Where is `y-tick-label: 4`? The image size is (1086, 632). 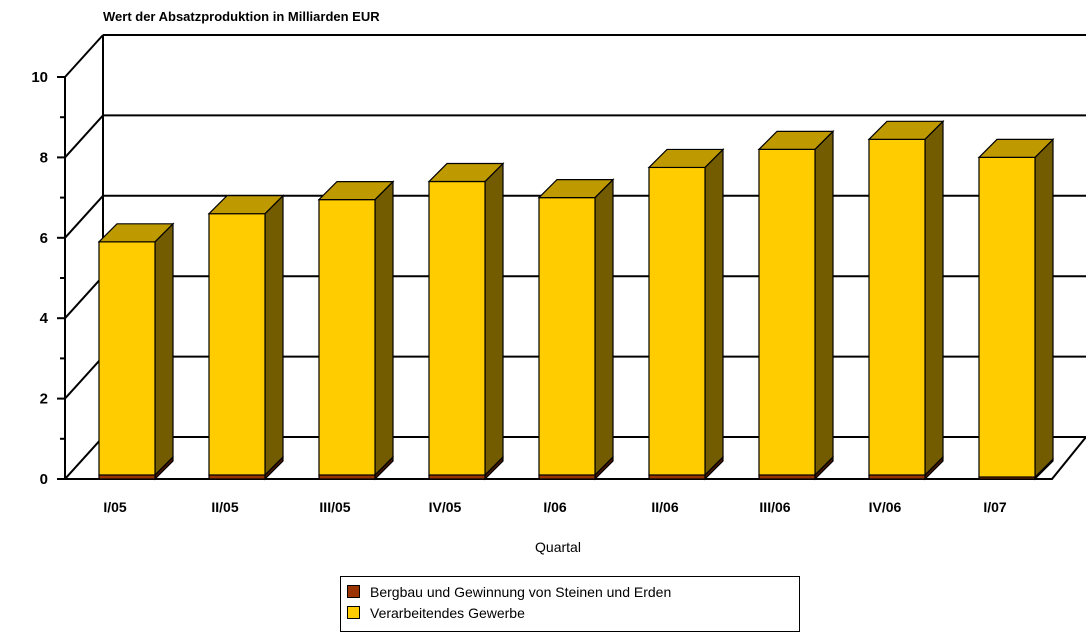 y-tick-label: 4 is located at coordinates (44, 318).